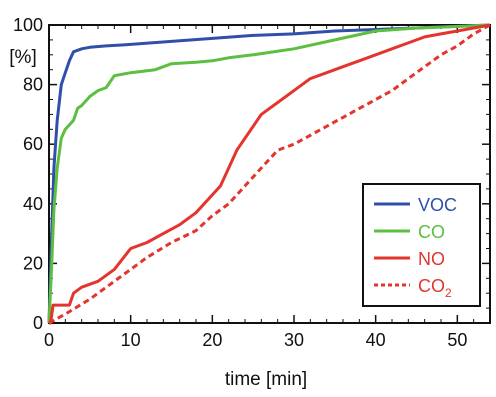 Image resolution: width=496 pixels, height=397 pixels. What do you see at coordinates (421, 245) in the screenshot?
I see `legend: VOC CO NO CO2` at bounding box center [421, 245].